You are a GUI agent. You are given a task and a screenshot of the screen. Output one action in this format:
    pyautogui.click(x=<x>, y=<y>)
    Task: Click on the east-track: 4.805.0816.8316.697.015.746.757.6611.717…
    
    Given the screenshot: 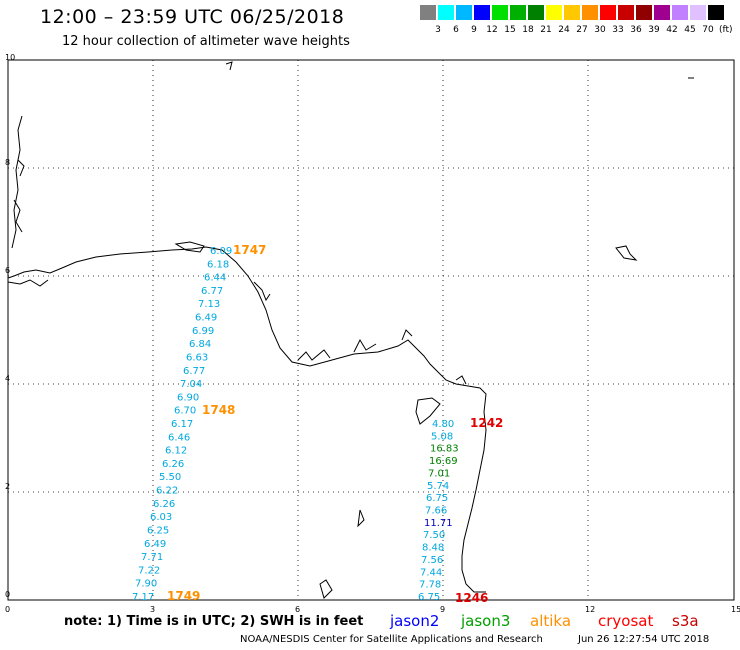 What is the action you would take?
    pyautogui.click(x=438, y=511)
    